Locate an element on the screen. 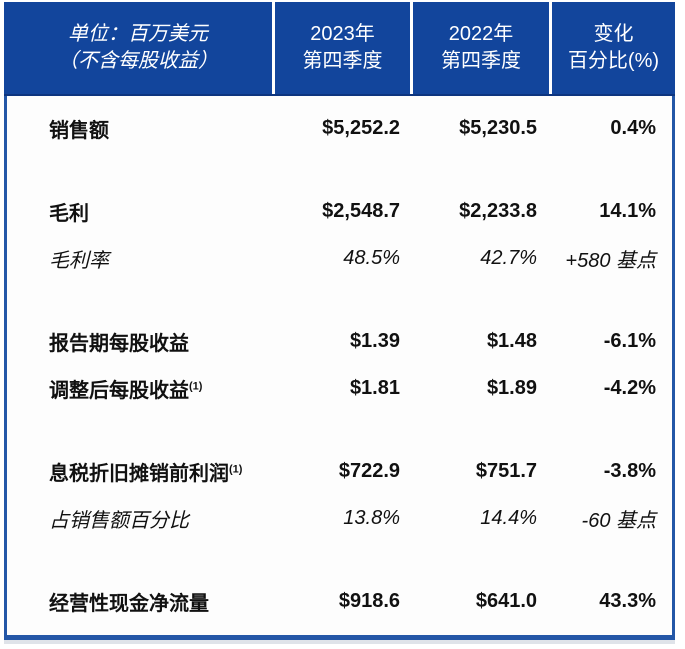 Image resolution: width=685 pixels, height=649 pixels. table-row: 销售额 $5,252.2 $5,230.5 0.4% is located at coordinates (339, 128).